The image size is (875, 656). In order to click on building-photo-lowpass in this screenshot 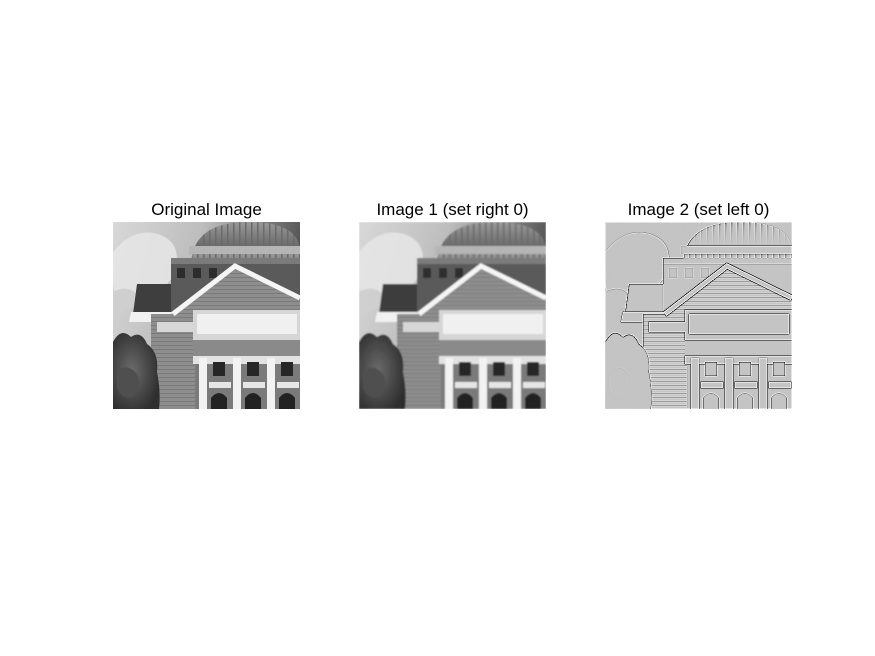, I will do `click(452, 315)`.